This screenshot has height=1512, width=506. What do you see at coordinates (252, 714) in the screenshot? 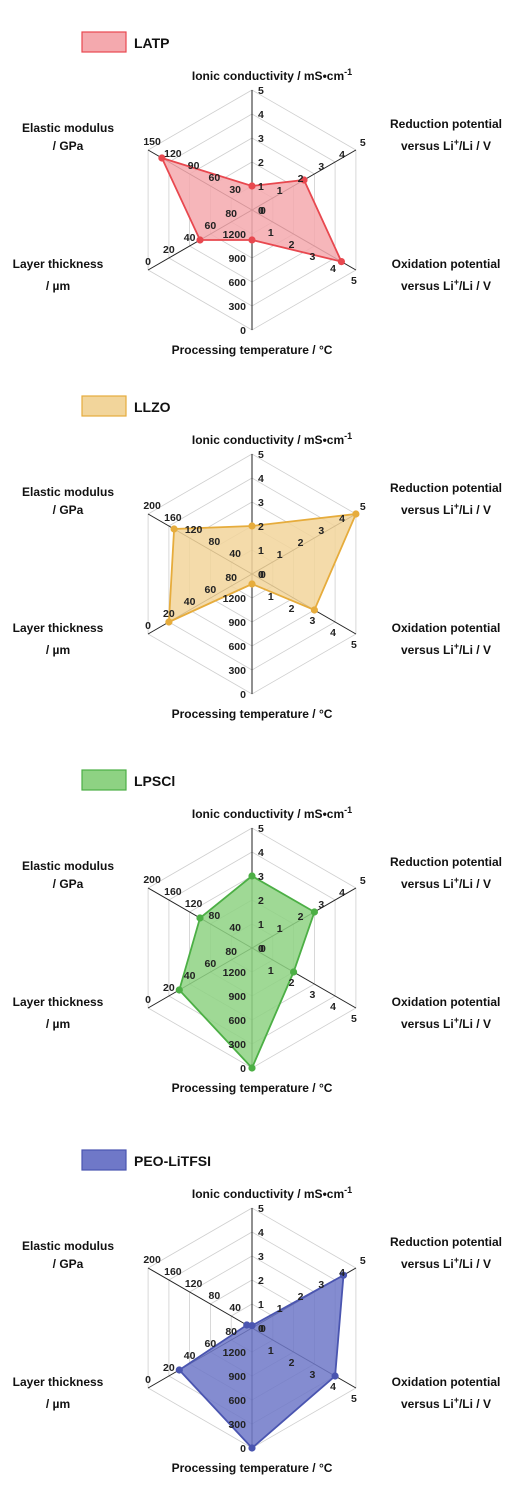
I see `axis-title-processing-temperature: Processing temperature / °C` at bounding box center [252, 714].